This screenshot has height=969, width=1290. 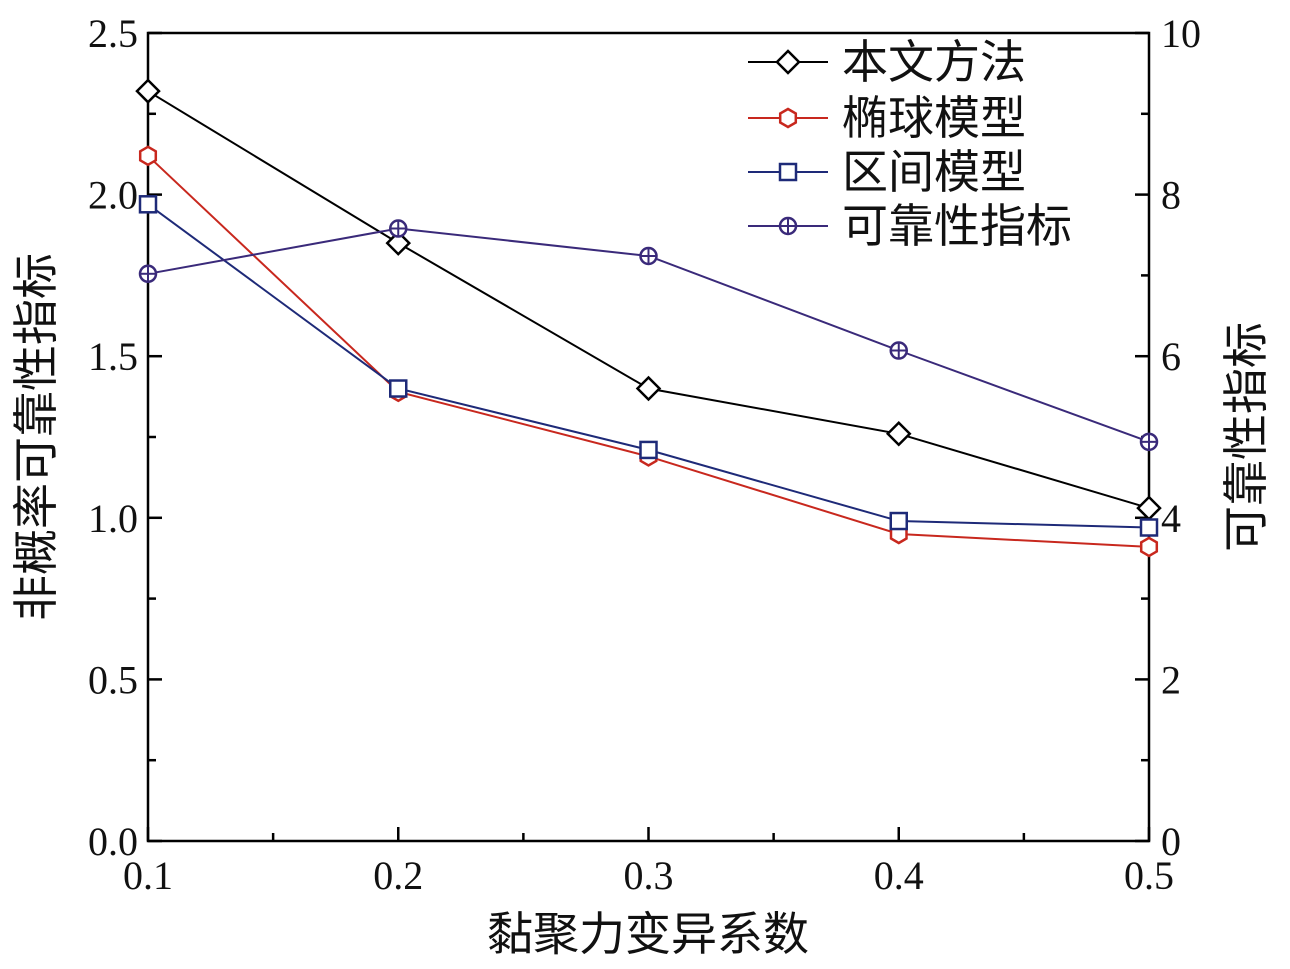 I want to click on x-tick-label: 0.3, so click(x=649, y=875).